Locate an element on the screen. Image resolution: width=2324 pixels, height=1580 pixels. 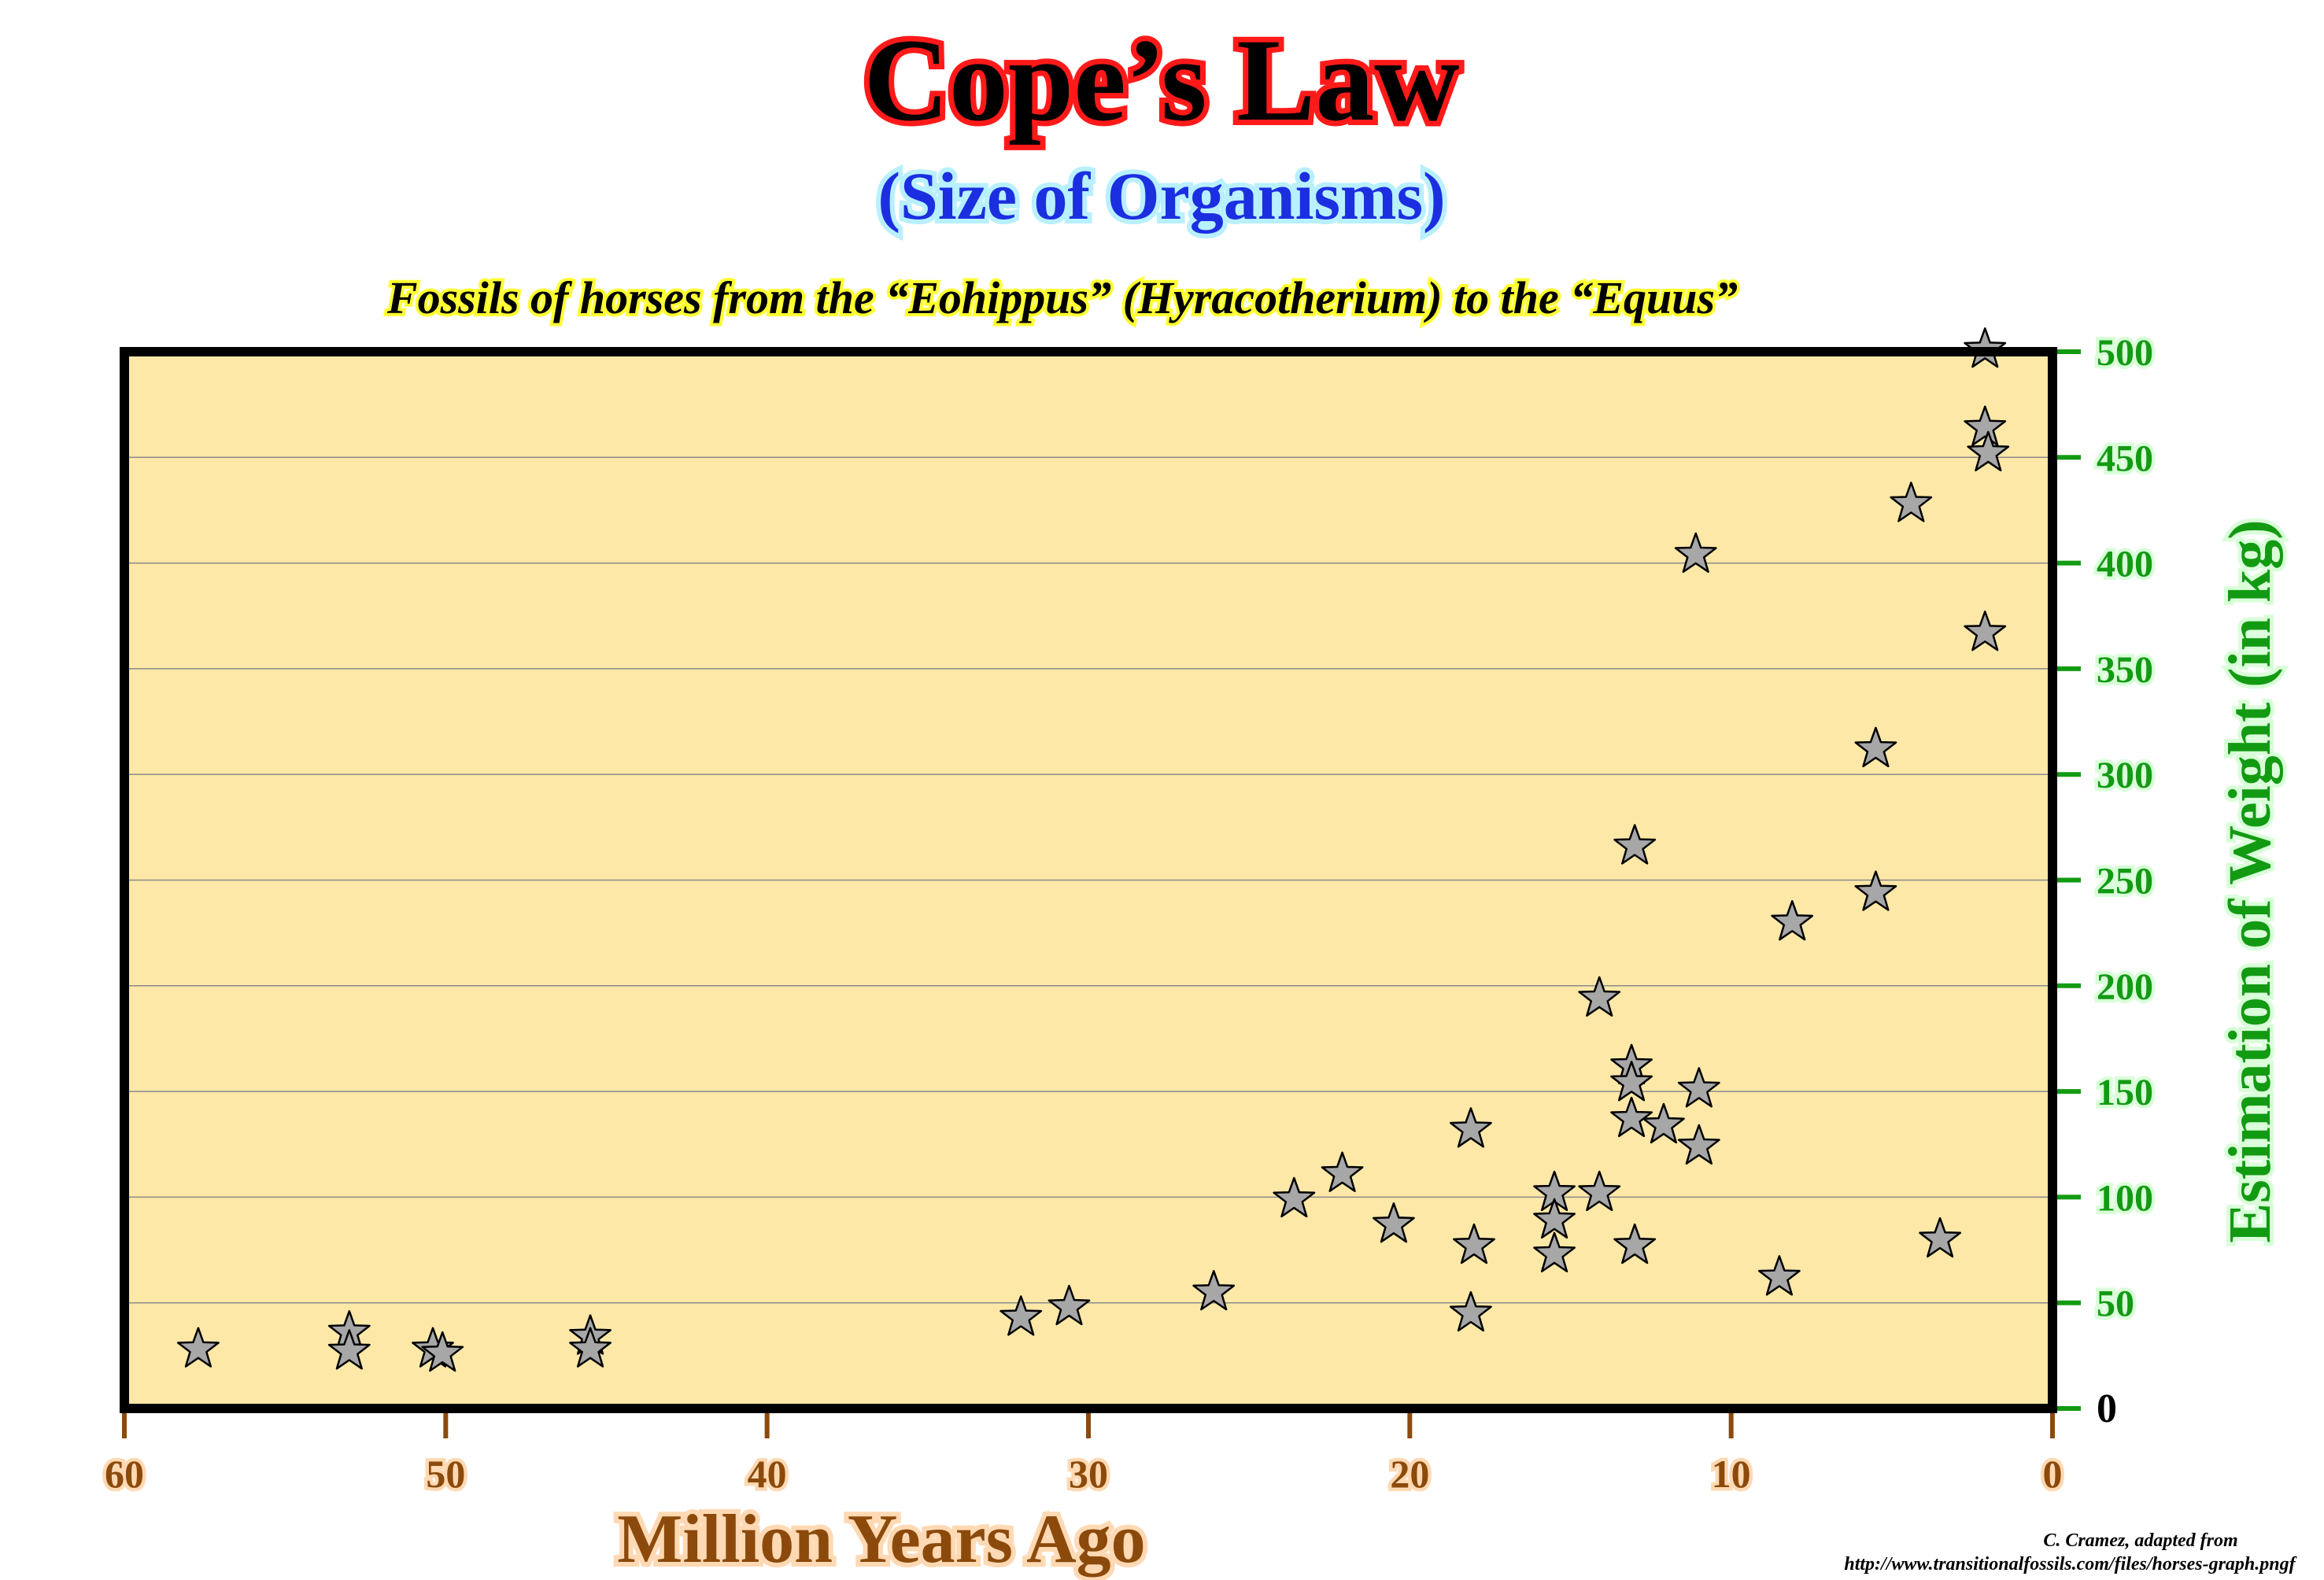
y-tick-label: 500 is located at coordinates (2125, 353).